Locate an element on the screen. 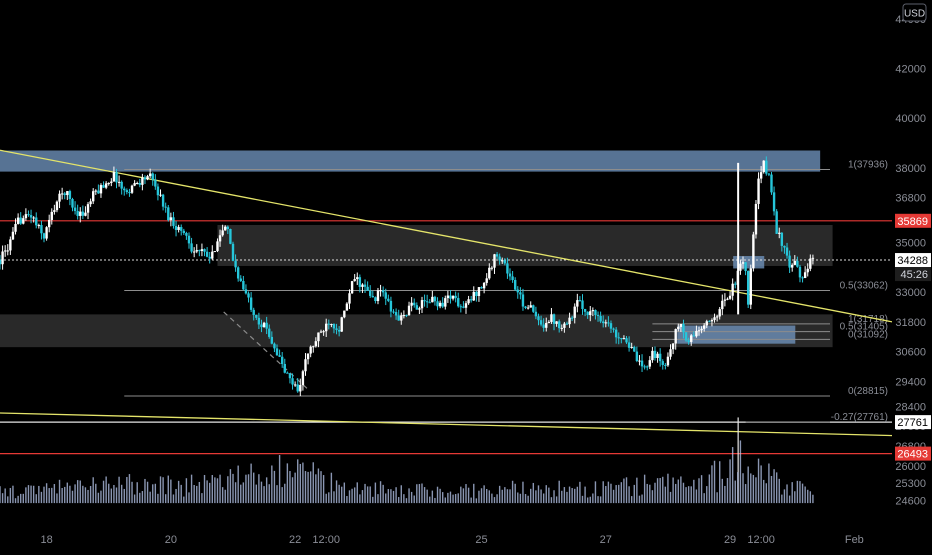  currency-button: USD is located at coordinates (914, 12).